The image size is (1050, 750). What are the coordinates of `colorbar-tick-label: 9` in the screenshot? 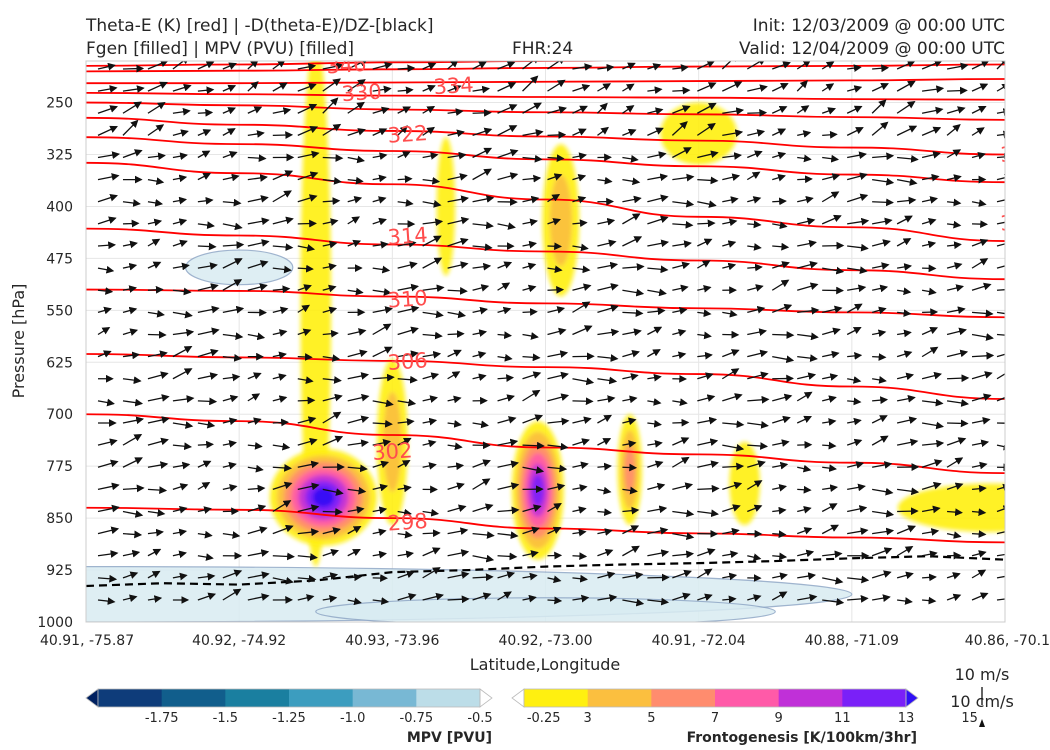 It's located at (779, 718).